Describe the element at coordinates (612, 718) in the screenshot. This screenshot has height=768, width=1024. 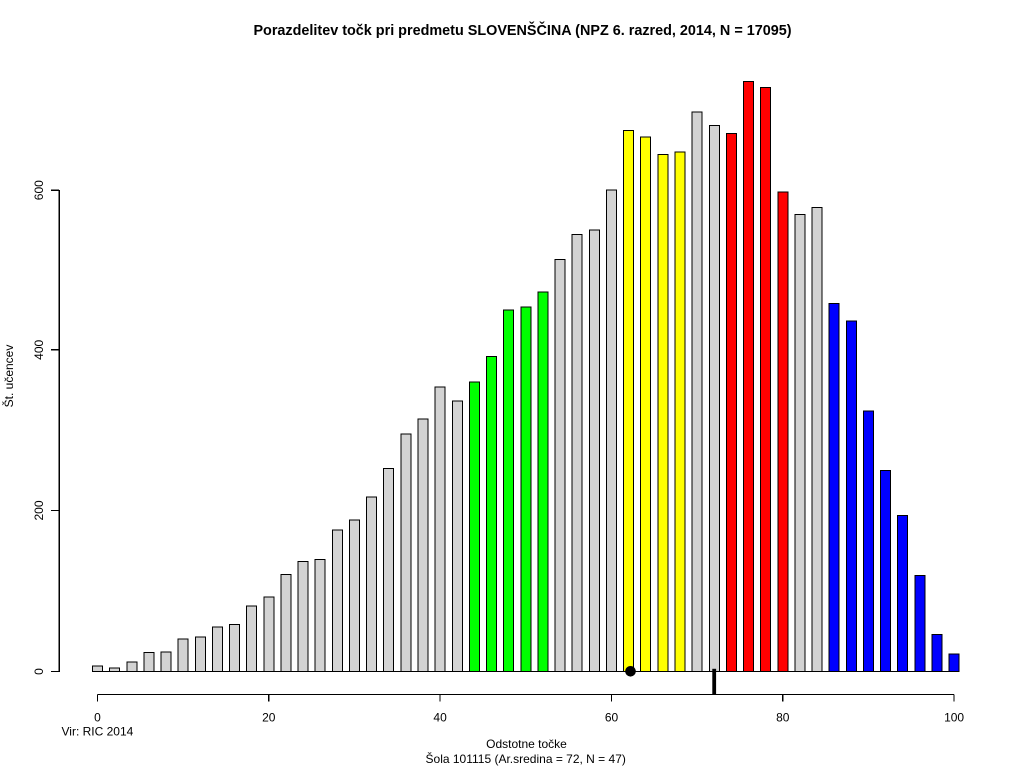
I see `svg-text: 60` at that location.